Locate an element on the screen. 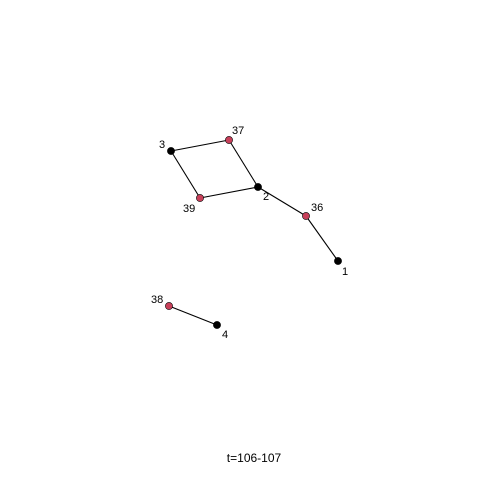 The image size is (480, 480). node-label-36: 36 is located at coordinates (317, 208).